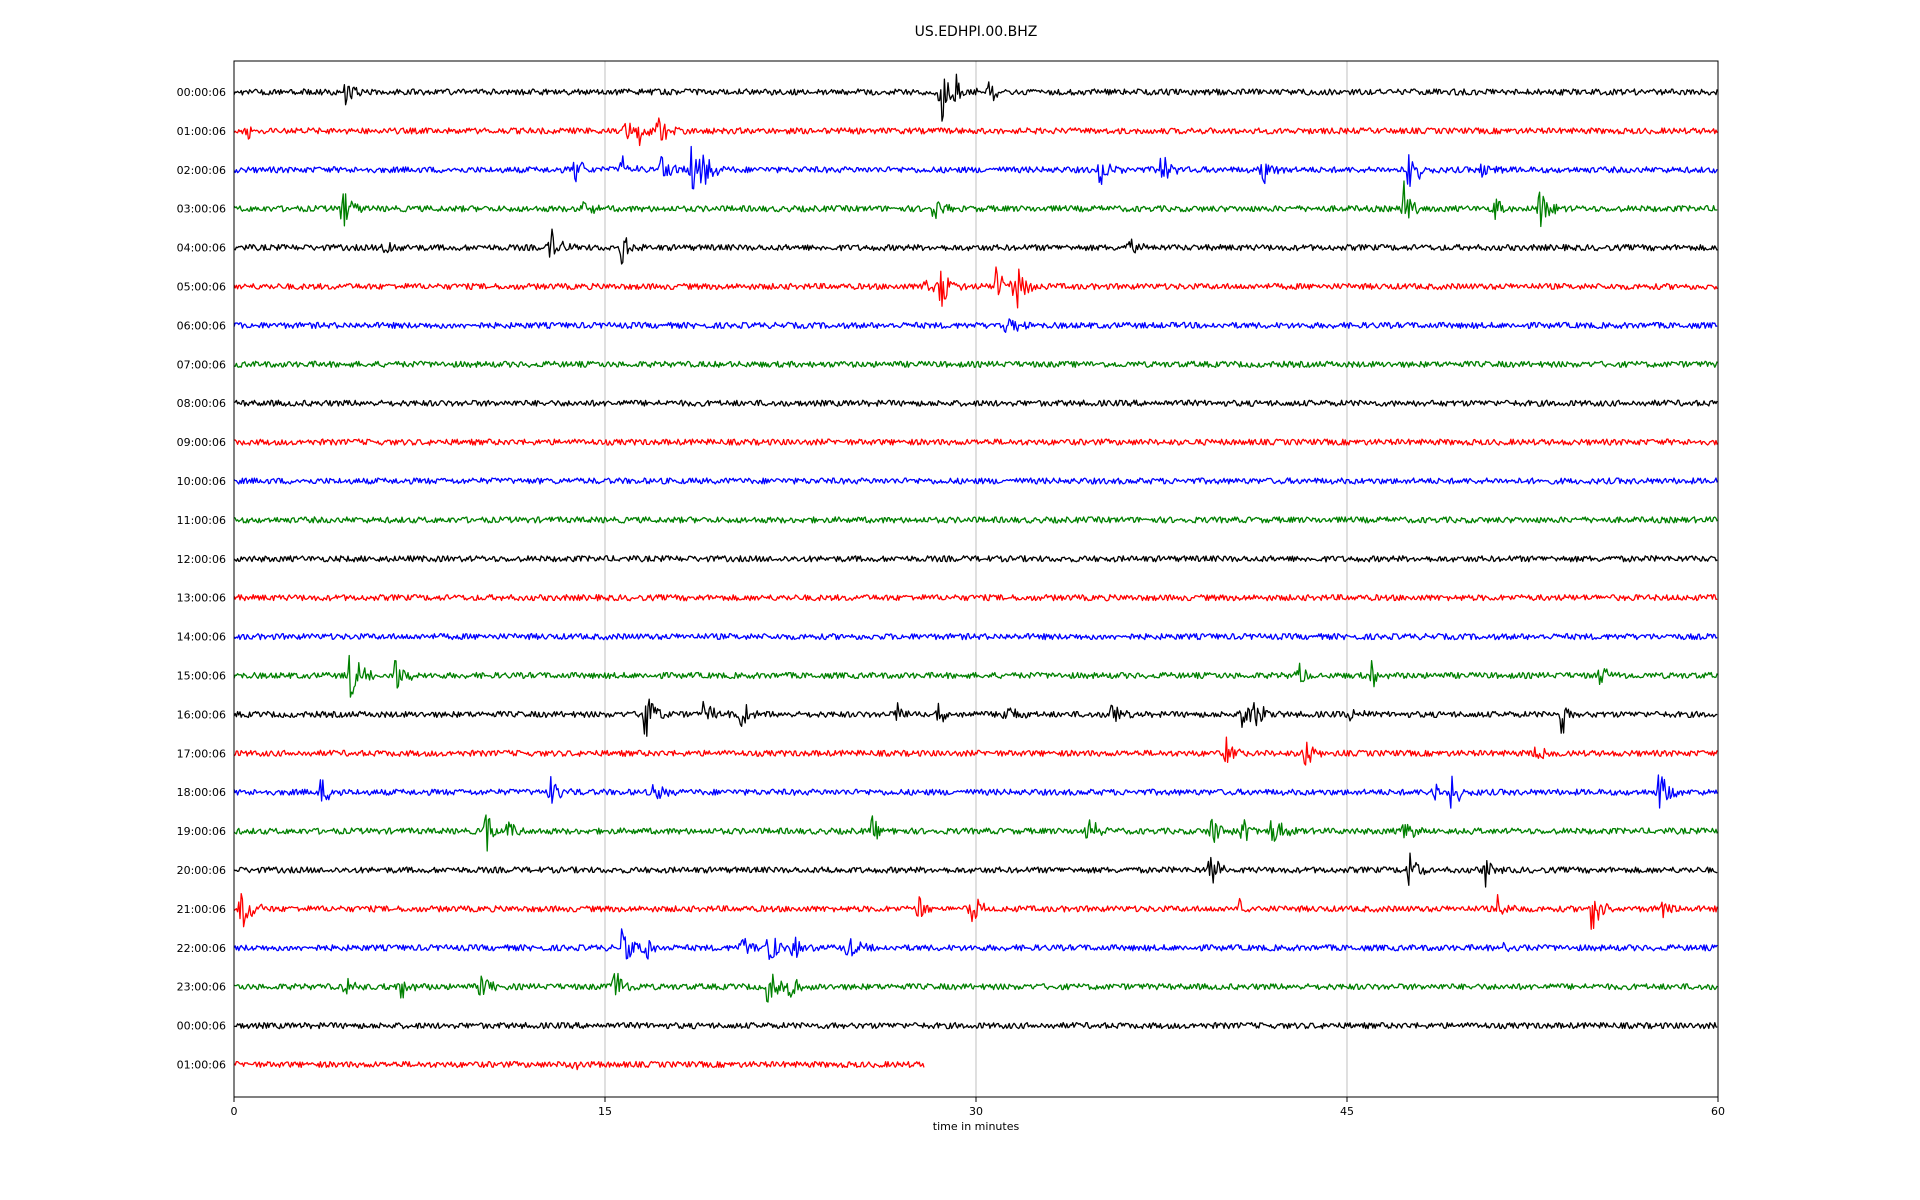 The image size is (1920, 1200). Describe the element at coordinates (201, 1026) in the screenshot. I see `row-label-24: 00:00:06` at that location.